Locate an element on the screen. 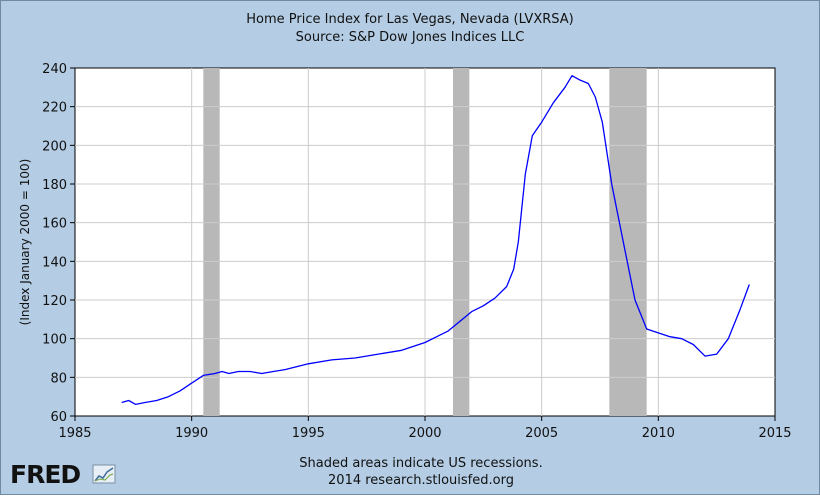 This screenshot has width=820, height=498. x-tick-label: 2015 is located at coordinates (774, 433).